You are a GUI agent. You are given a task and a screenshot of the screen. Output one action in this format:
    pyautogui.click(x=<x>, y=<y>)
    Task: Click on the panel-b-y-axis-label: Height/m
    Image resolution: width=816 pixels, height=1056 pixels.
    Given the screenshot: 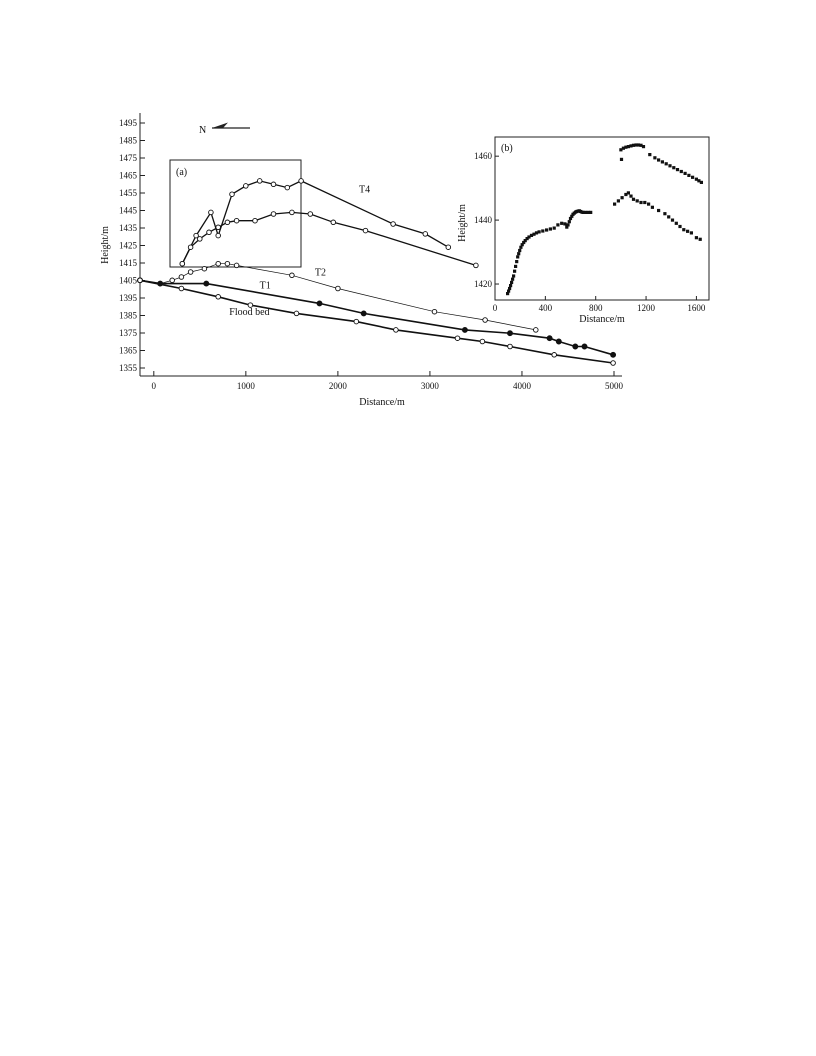 What is the action you would take?
    pyautogui.click(x=462, y=223)
    